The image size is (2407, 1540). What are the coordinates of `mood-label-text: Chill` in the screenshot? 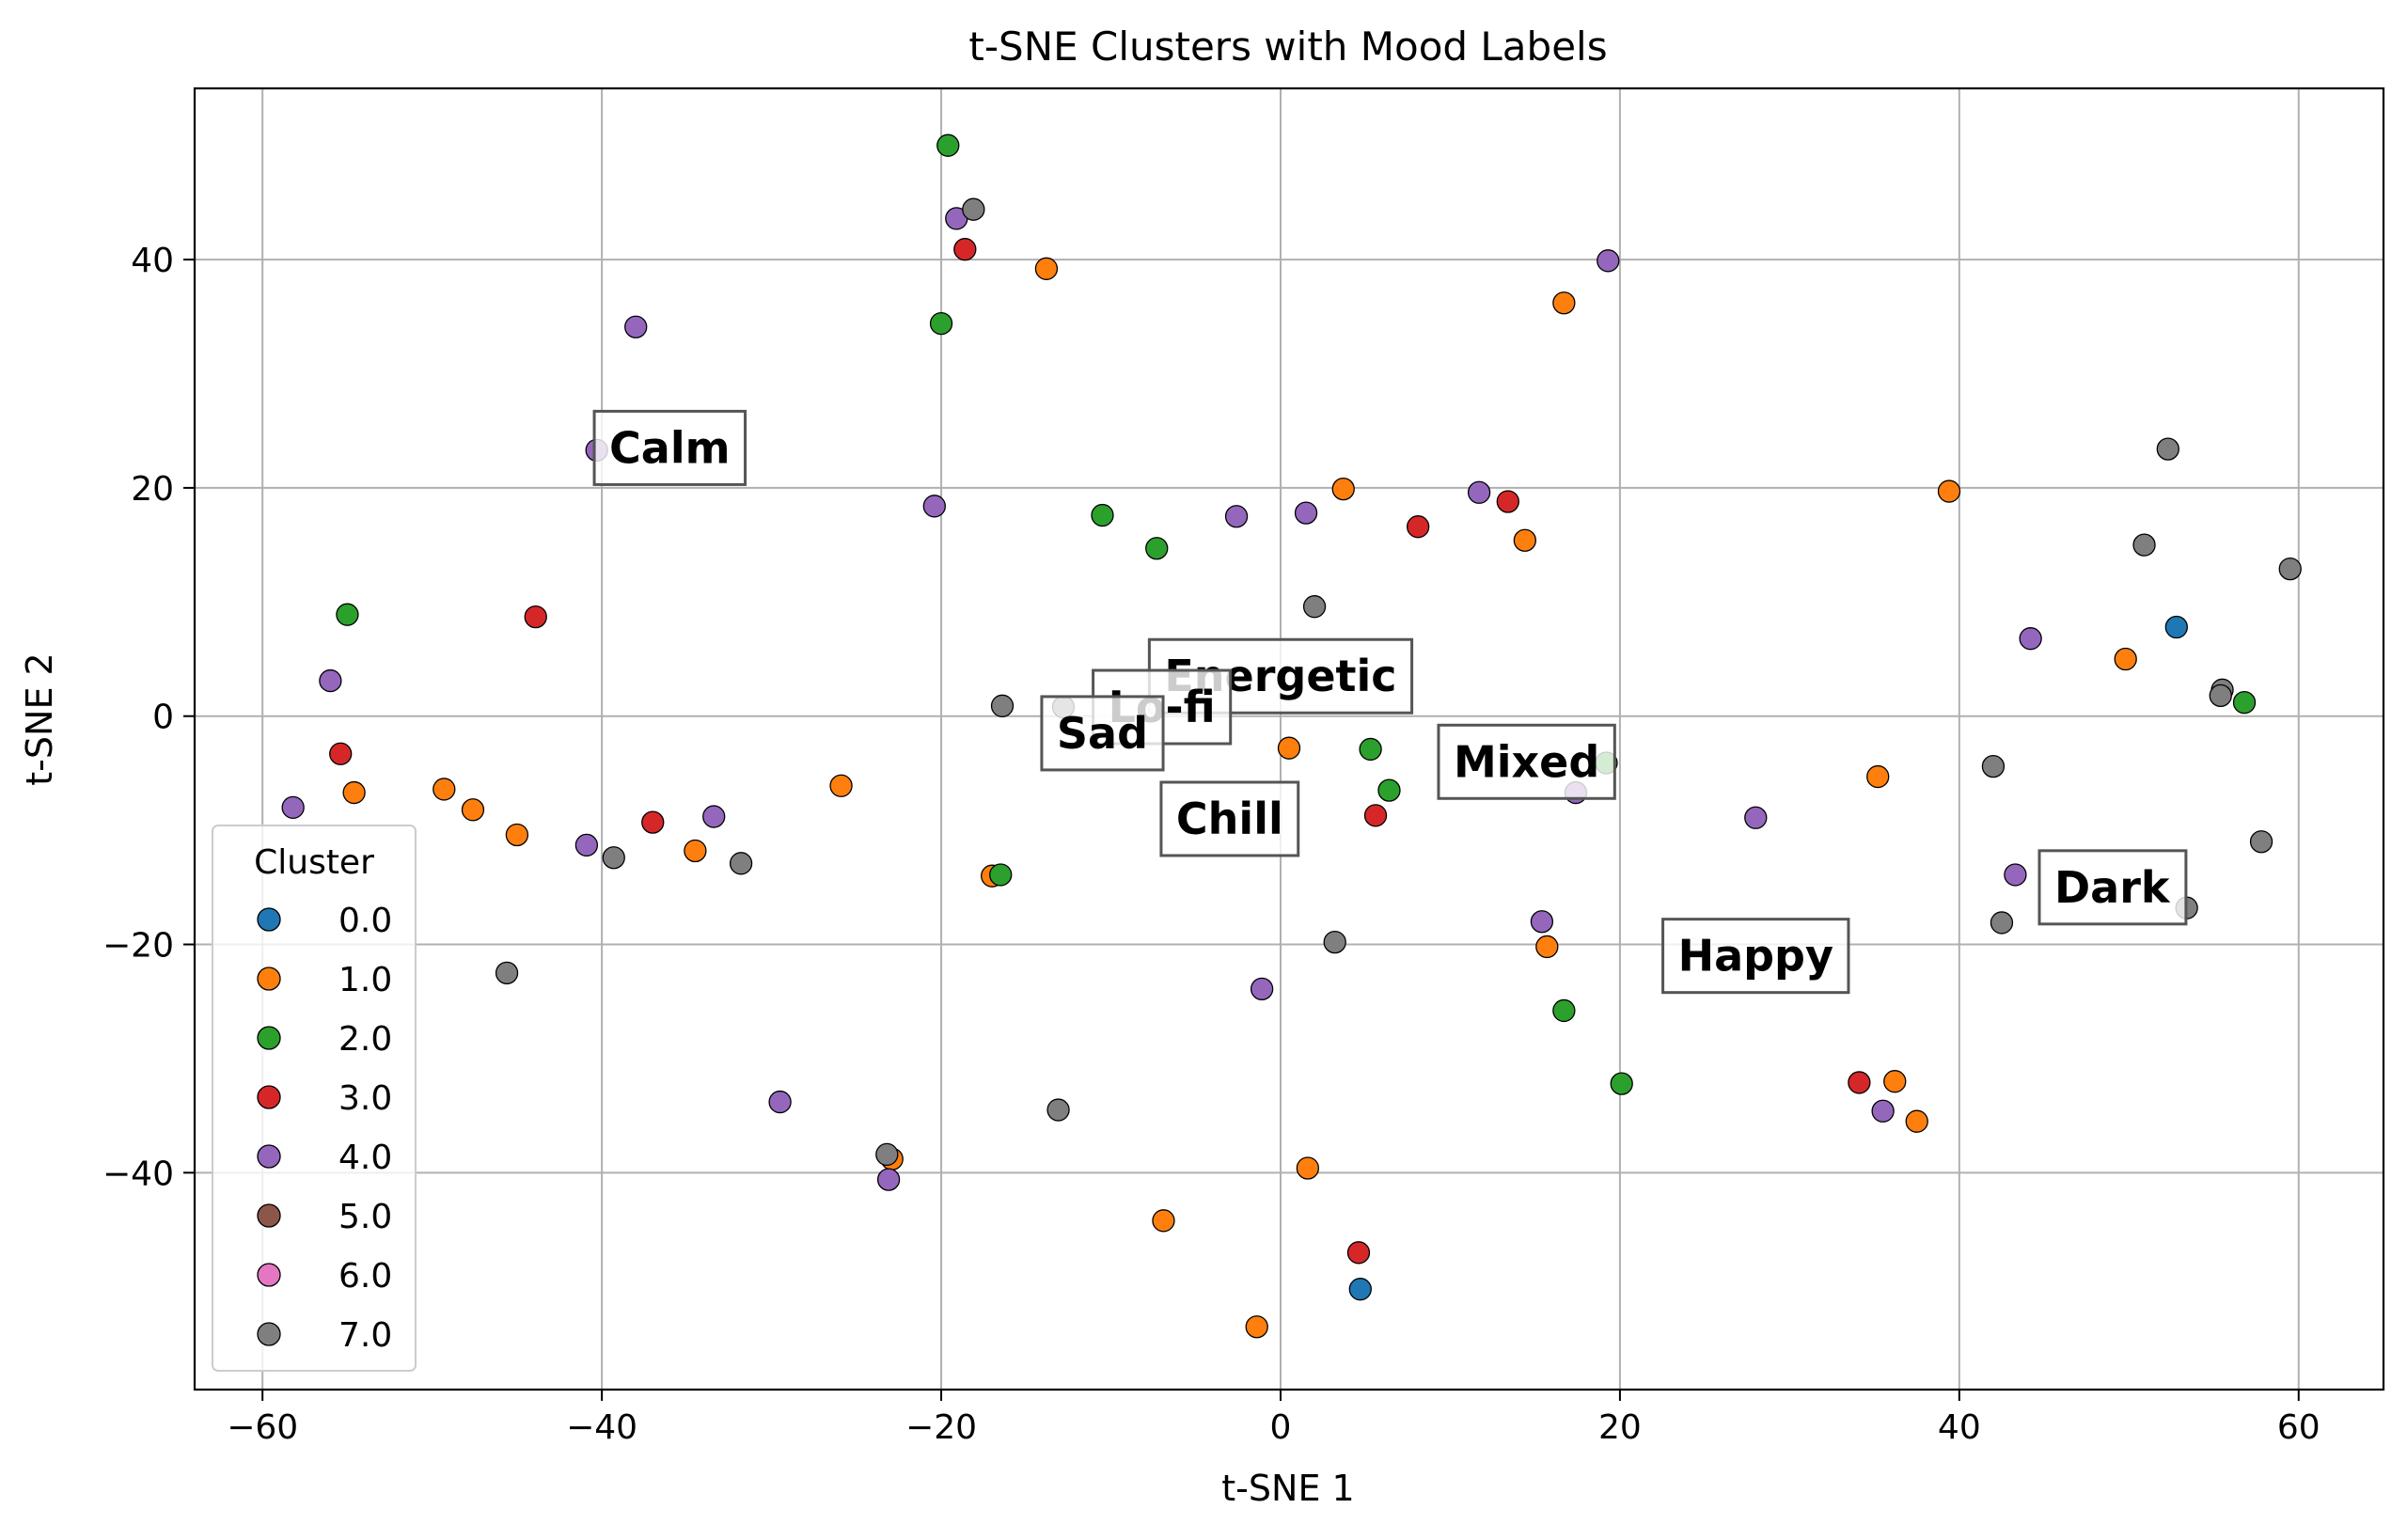 It's located at (1229, 819).